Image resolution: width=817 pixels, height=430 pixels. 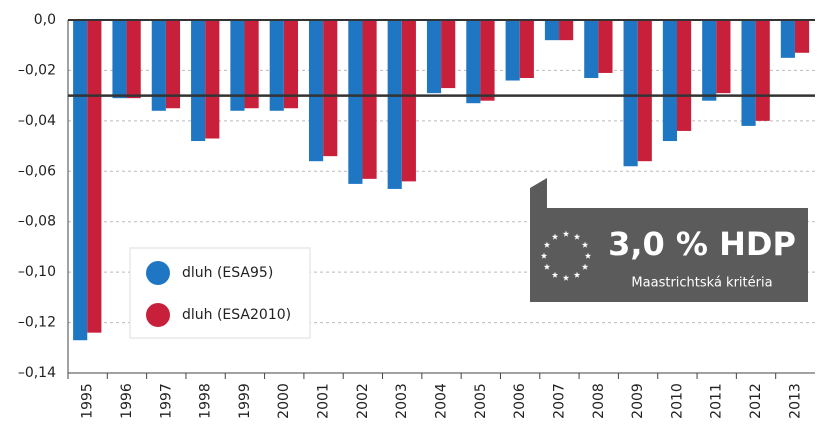 I want to click on y-tick-label: –0,12, so click(x=37, y=323).